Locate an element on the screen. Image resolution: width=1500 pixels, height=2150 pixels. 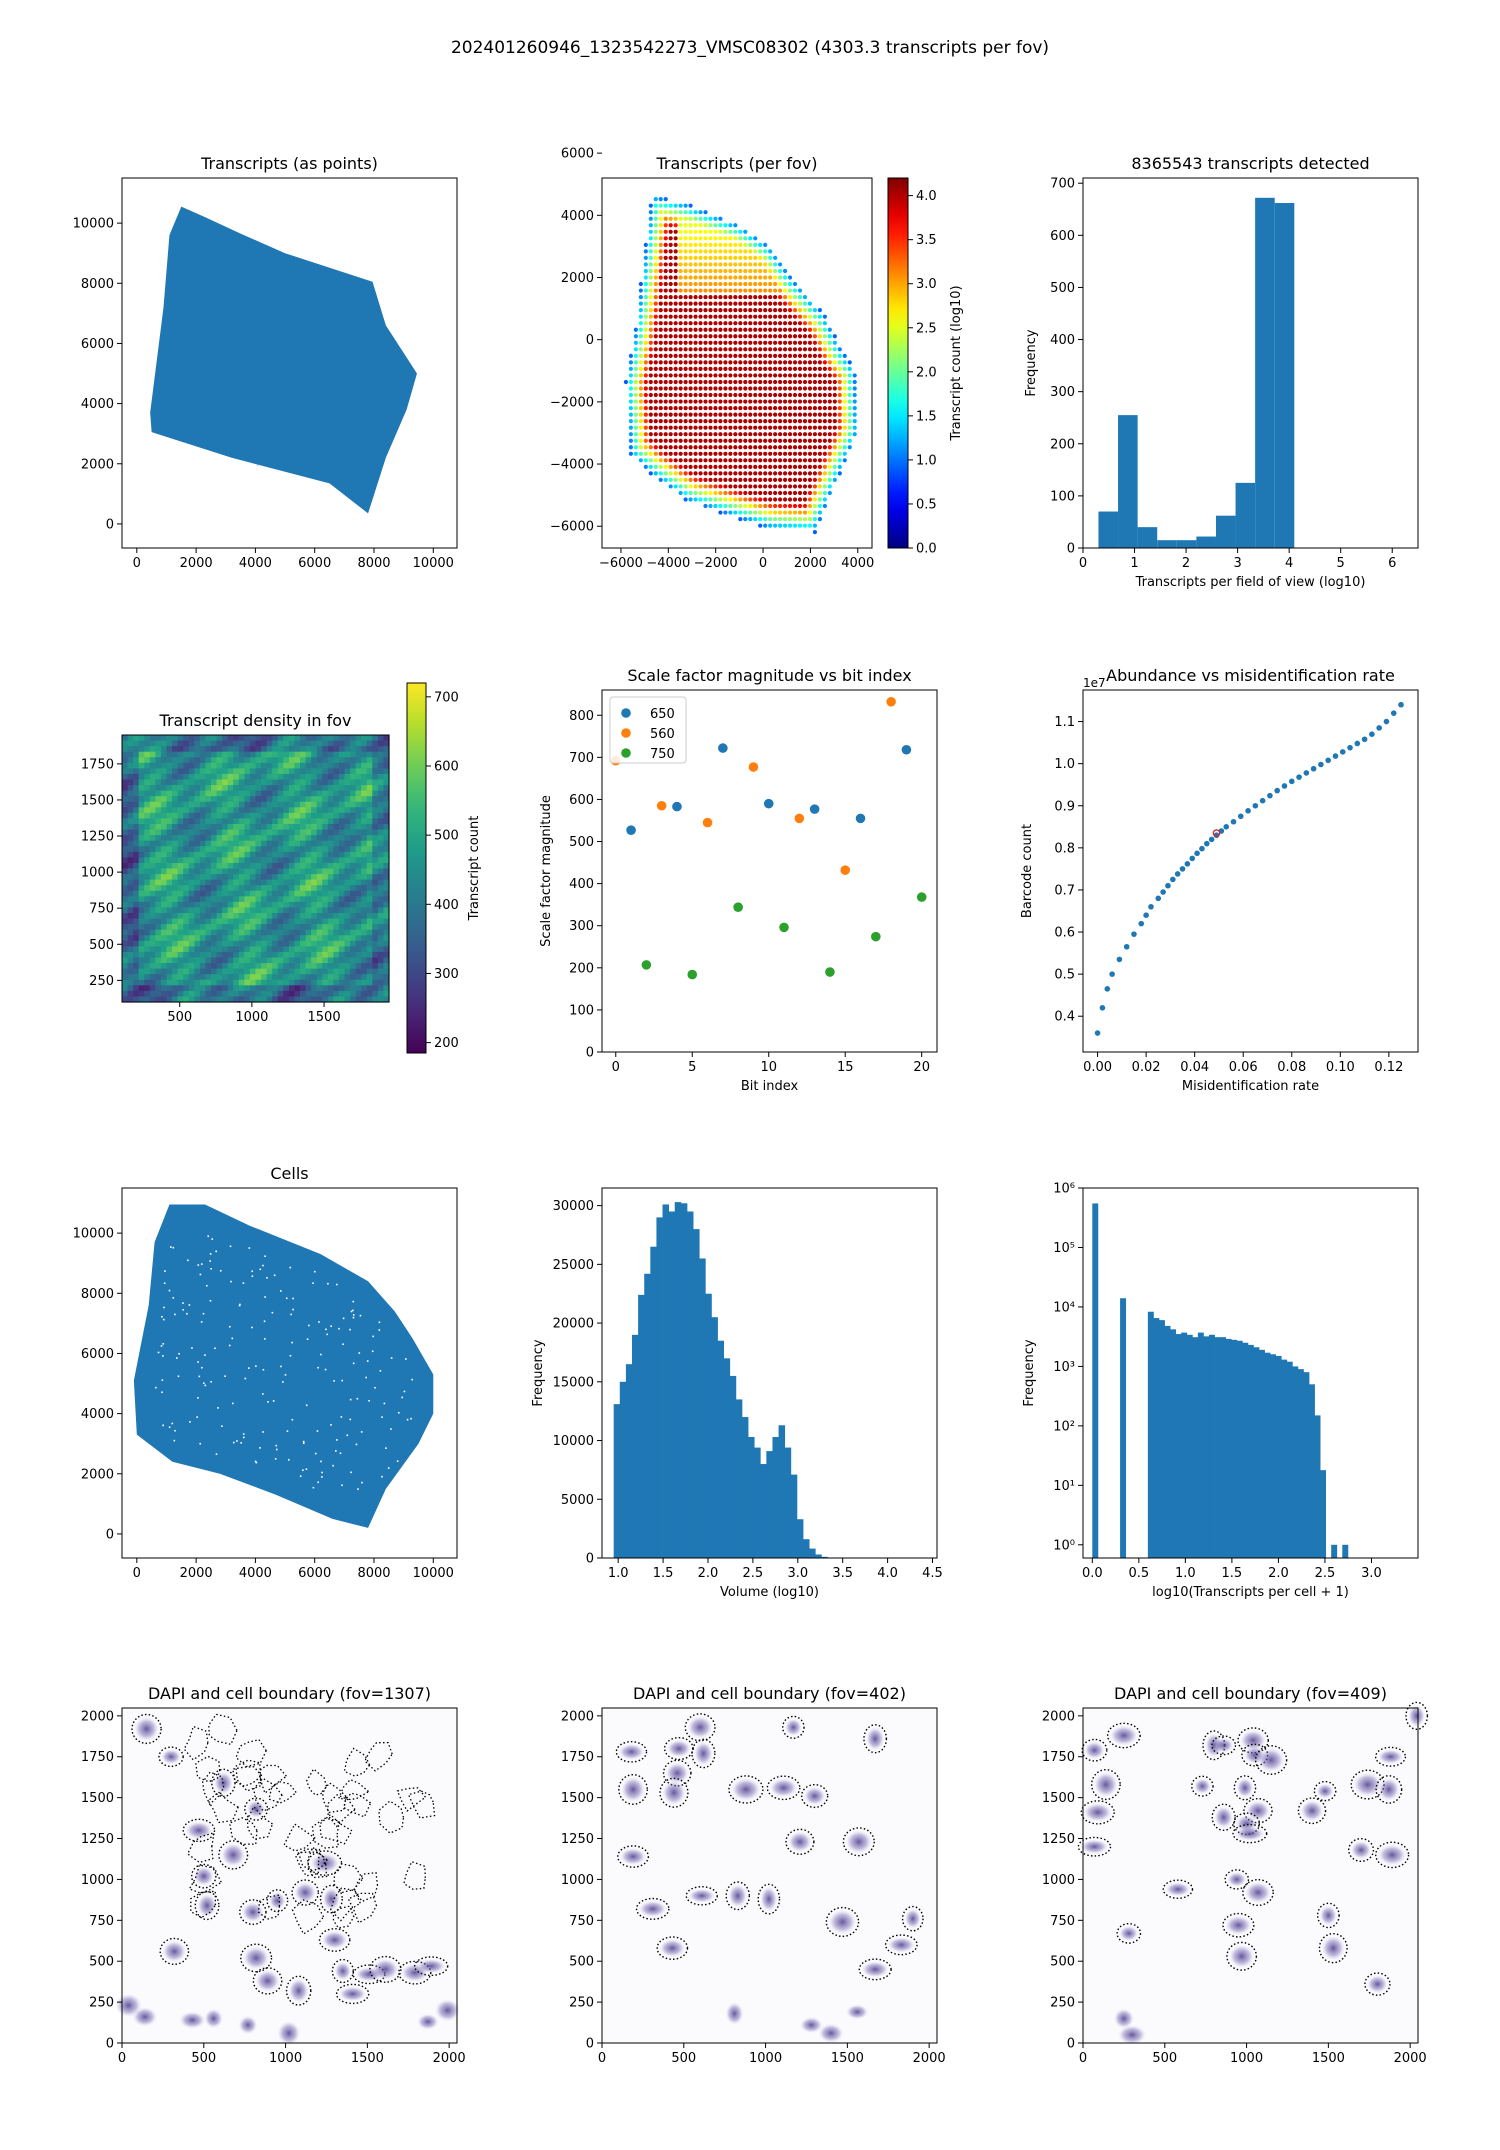
x-tick-label: 1.0 is located at coordinates (1185, 1573).